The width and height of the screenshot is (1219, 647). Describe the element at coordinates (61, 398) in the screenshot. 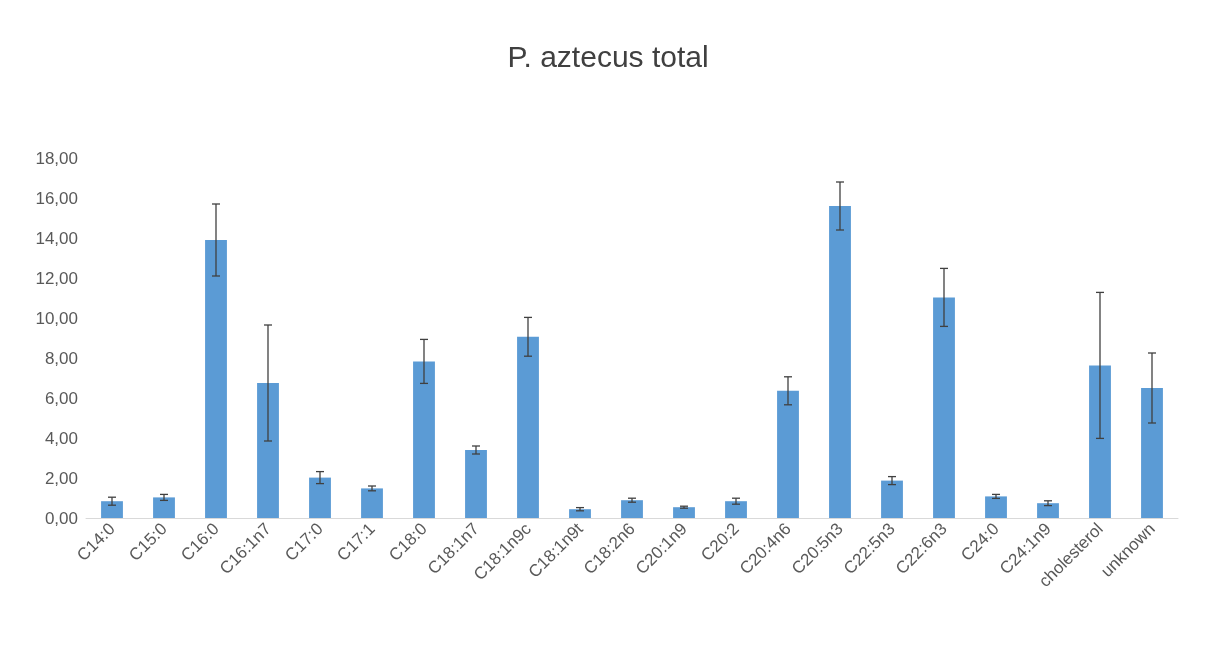

I see `y-tick-label: 6,00` at that location.